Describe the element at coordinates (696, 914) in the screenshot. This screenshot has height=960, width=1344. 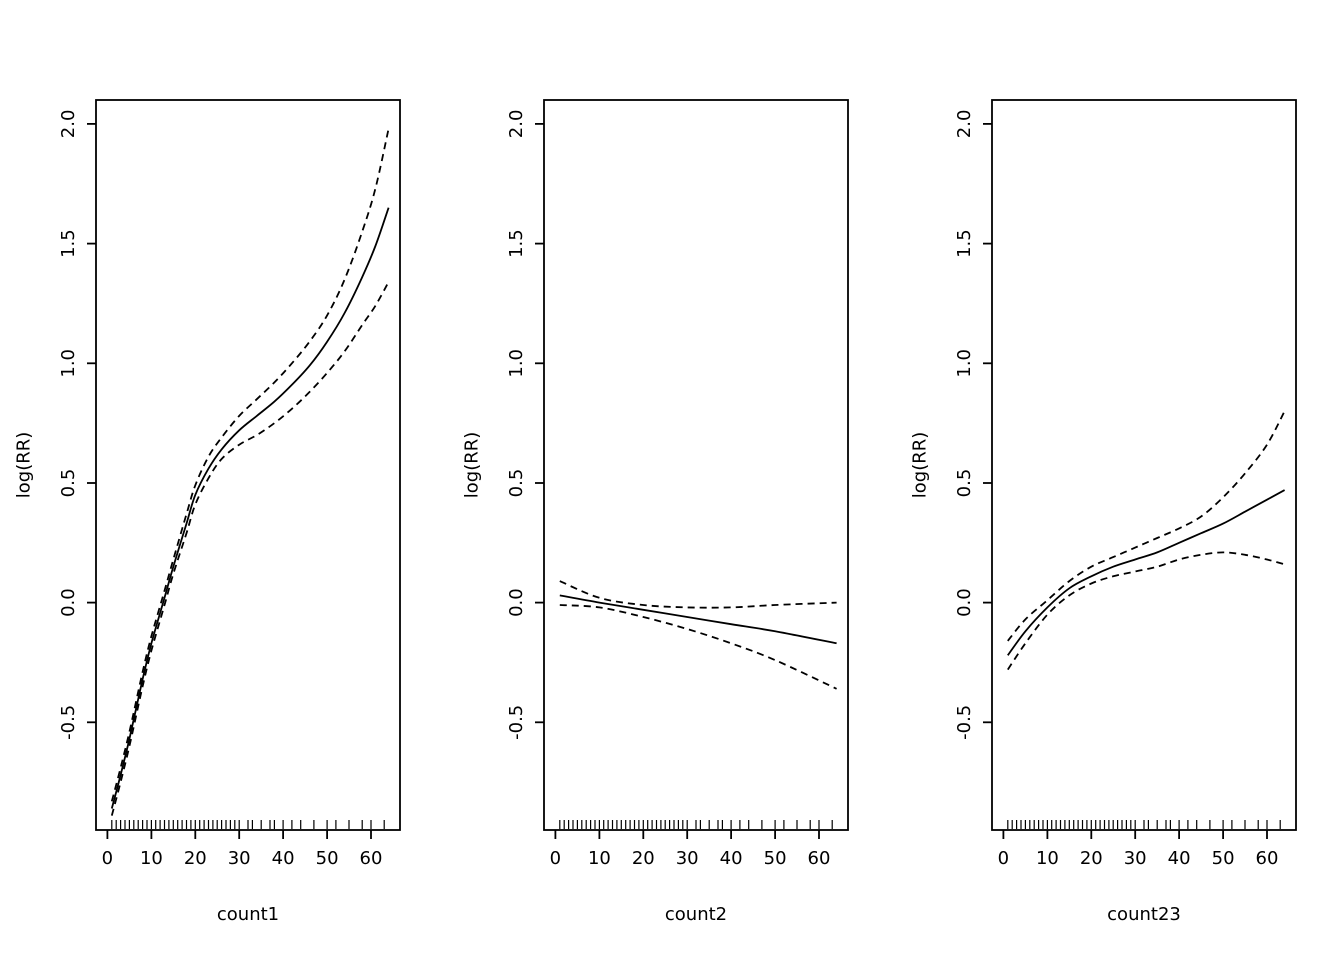
I see `x-axis-label: count2` at that location.